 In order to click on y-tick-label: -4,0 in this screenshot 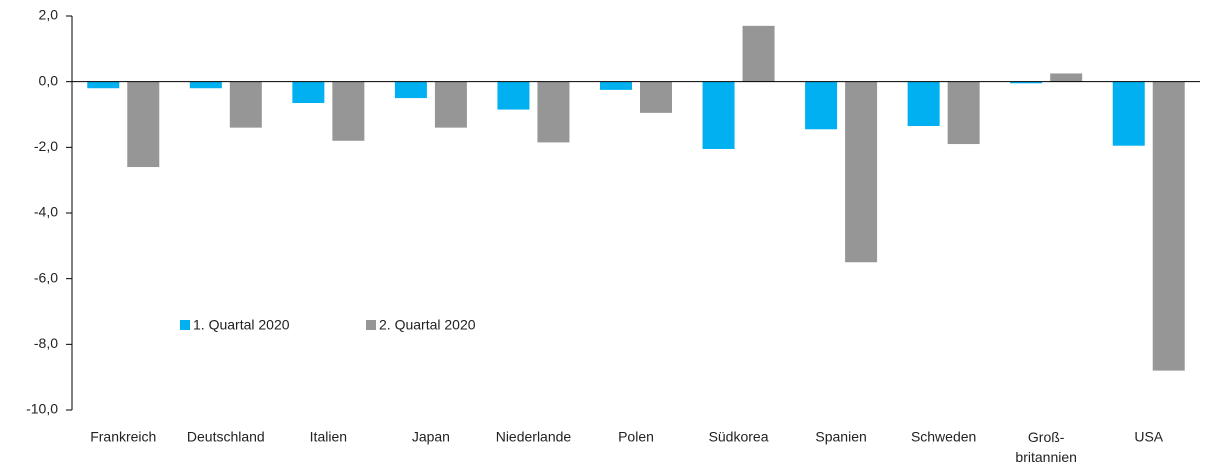, I will do `click(46, 212)`.